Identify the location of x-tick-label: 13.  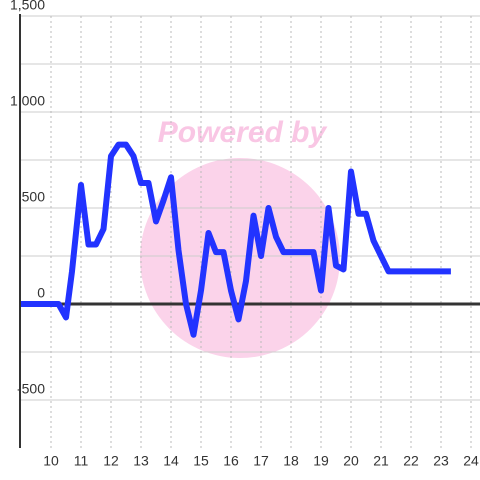
(141, 461).